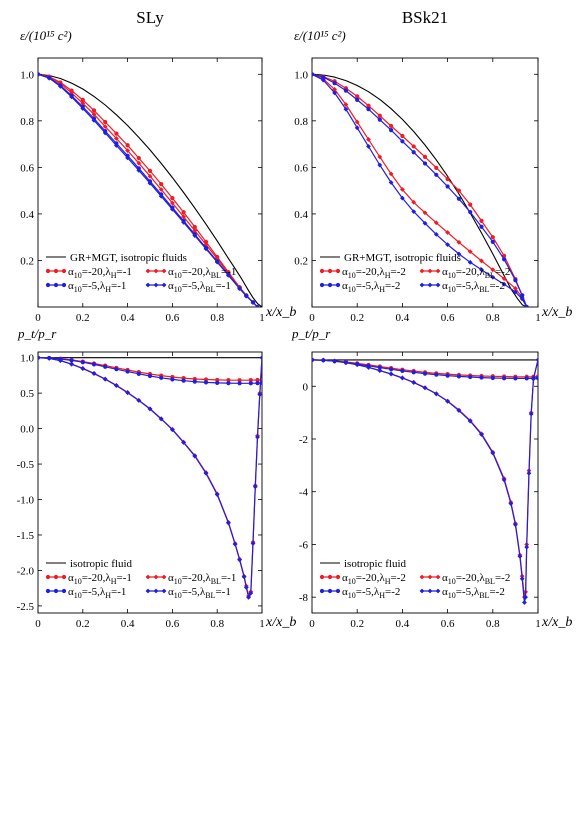  I want to click on legend-label: α10=-20,λBL=-1, so click(202, 579).